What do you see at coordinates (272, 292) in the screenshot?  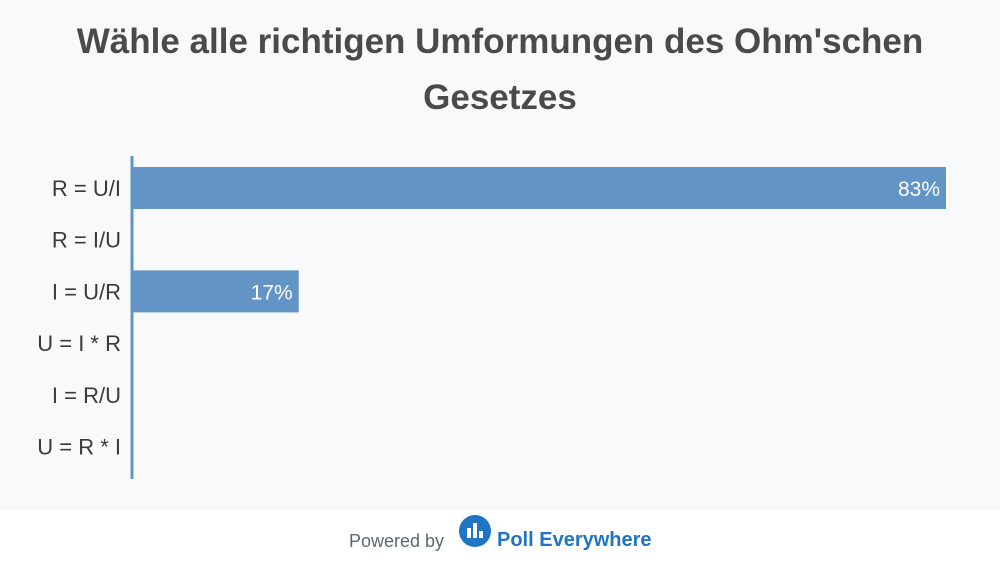 I see `bar-value-label: 17%` at bounding box center [272, 292].